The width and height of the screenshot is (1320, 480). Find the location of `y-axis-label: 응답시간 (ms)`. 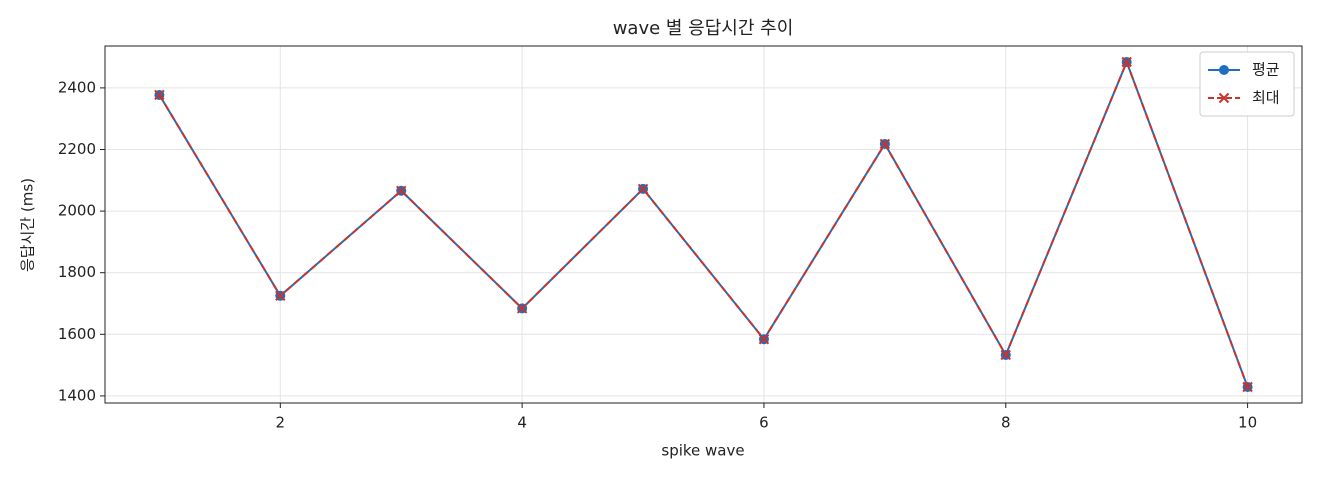

y-axis-label: 응답시간 (ms) is located at coordinates (28, 225).